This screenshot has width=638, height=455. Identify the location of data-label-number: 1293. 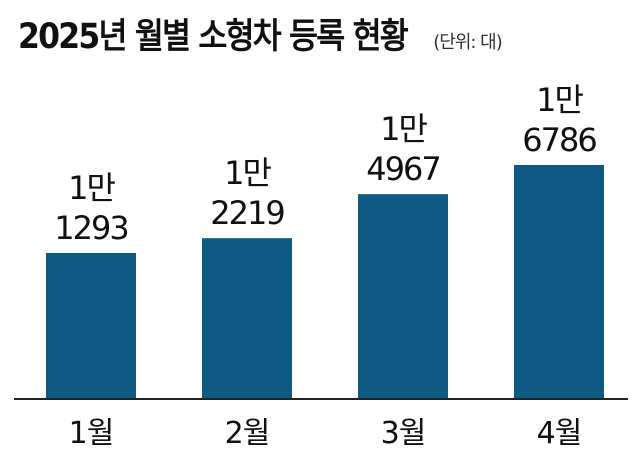
(90, 228).